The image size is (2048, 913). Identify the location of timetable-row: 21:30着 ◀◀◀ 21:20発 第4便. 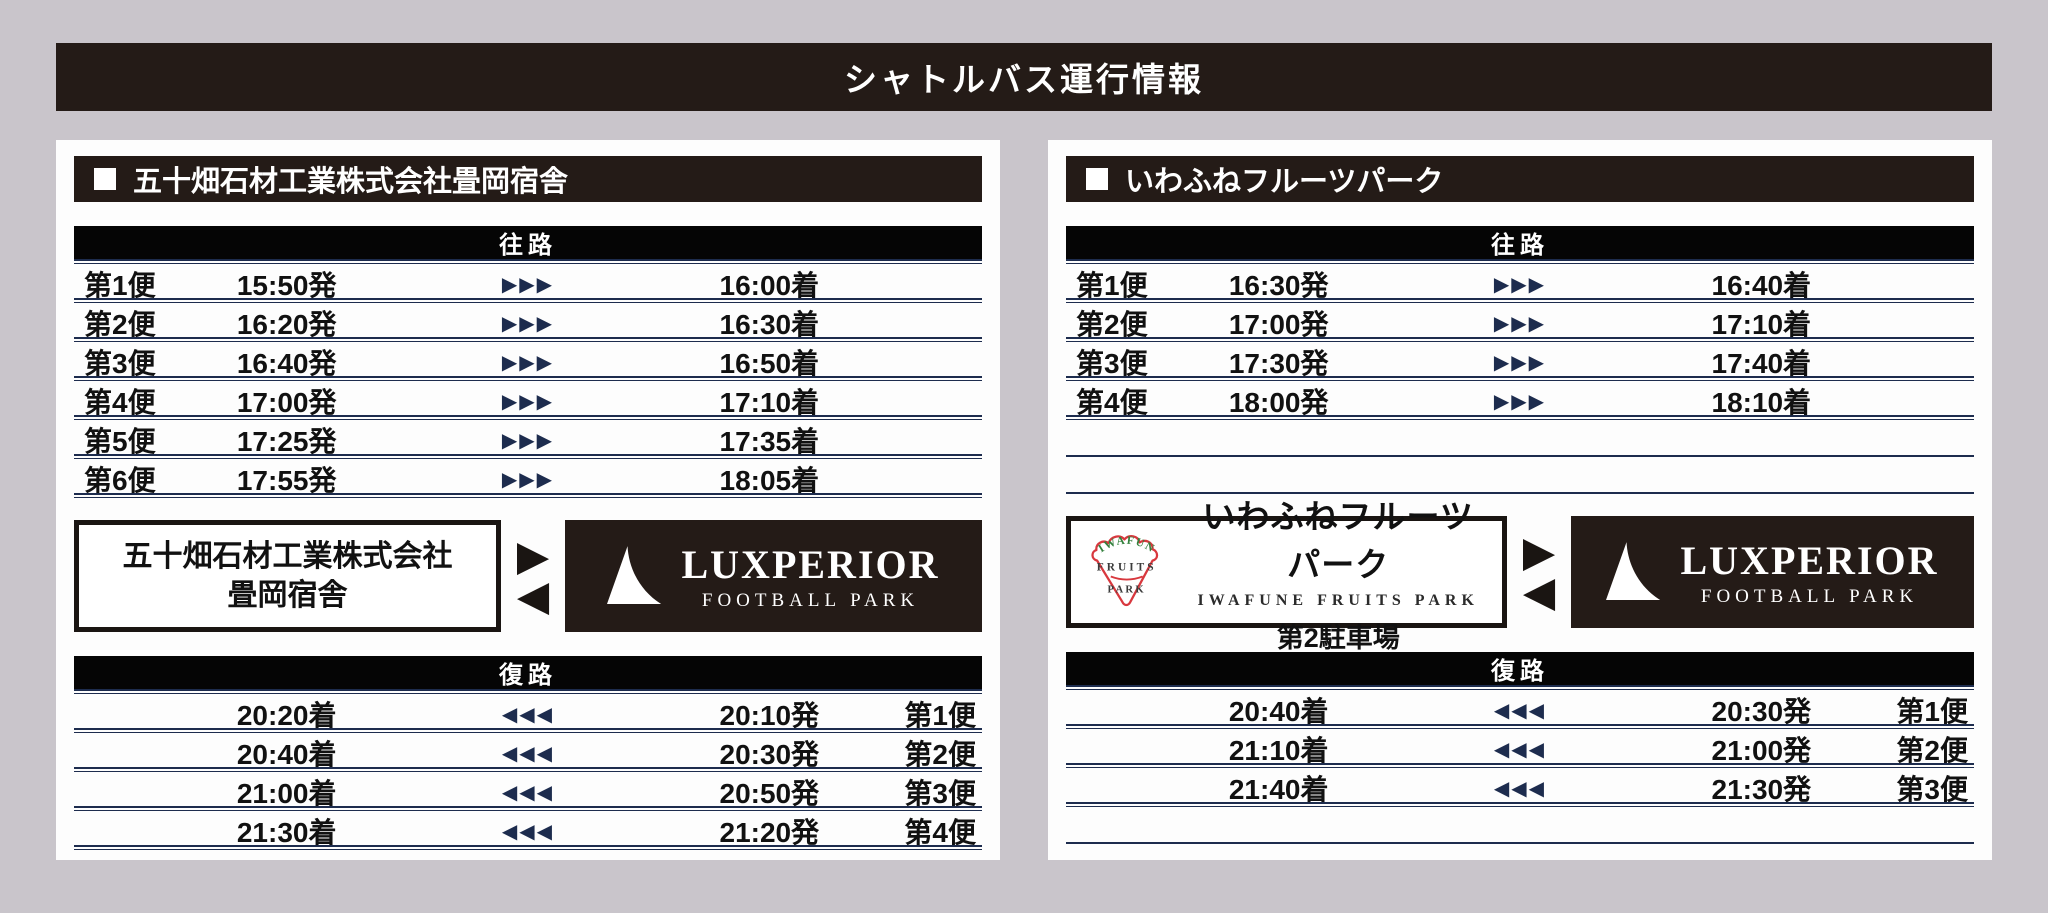
(528, 829).